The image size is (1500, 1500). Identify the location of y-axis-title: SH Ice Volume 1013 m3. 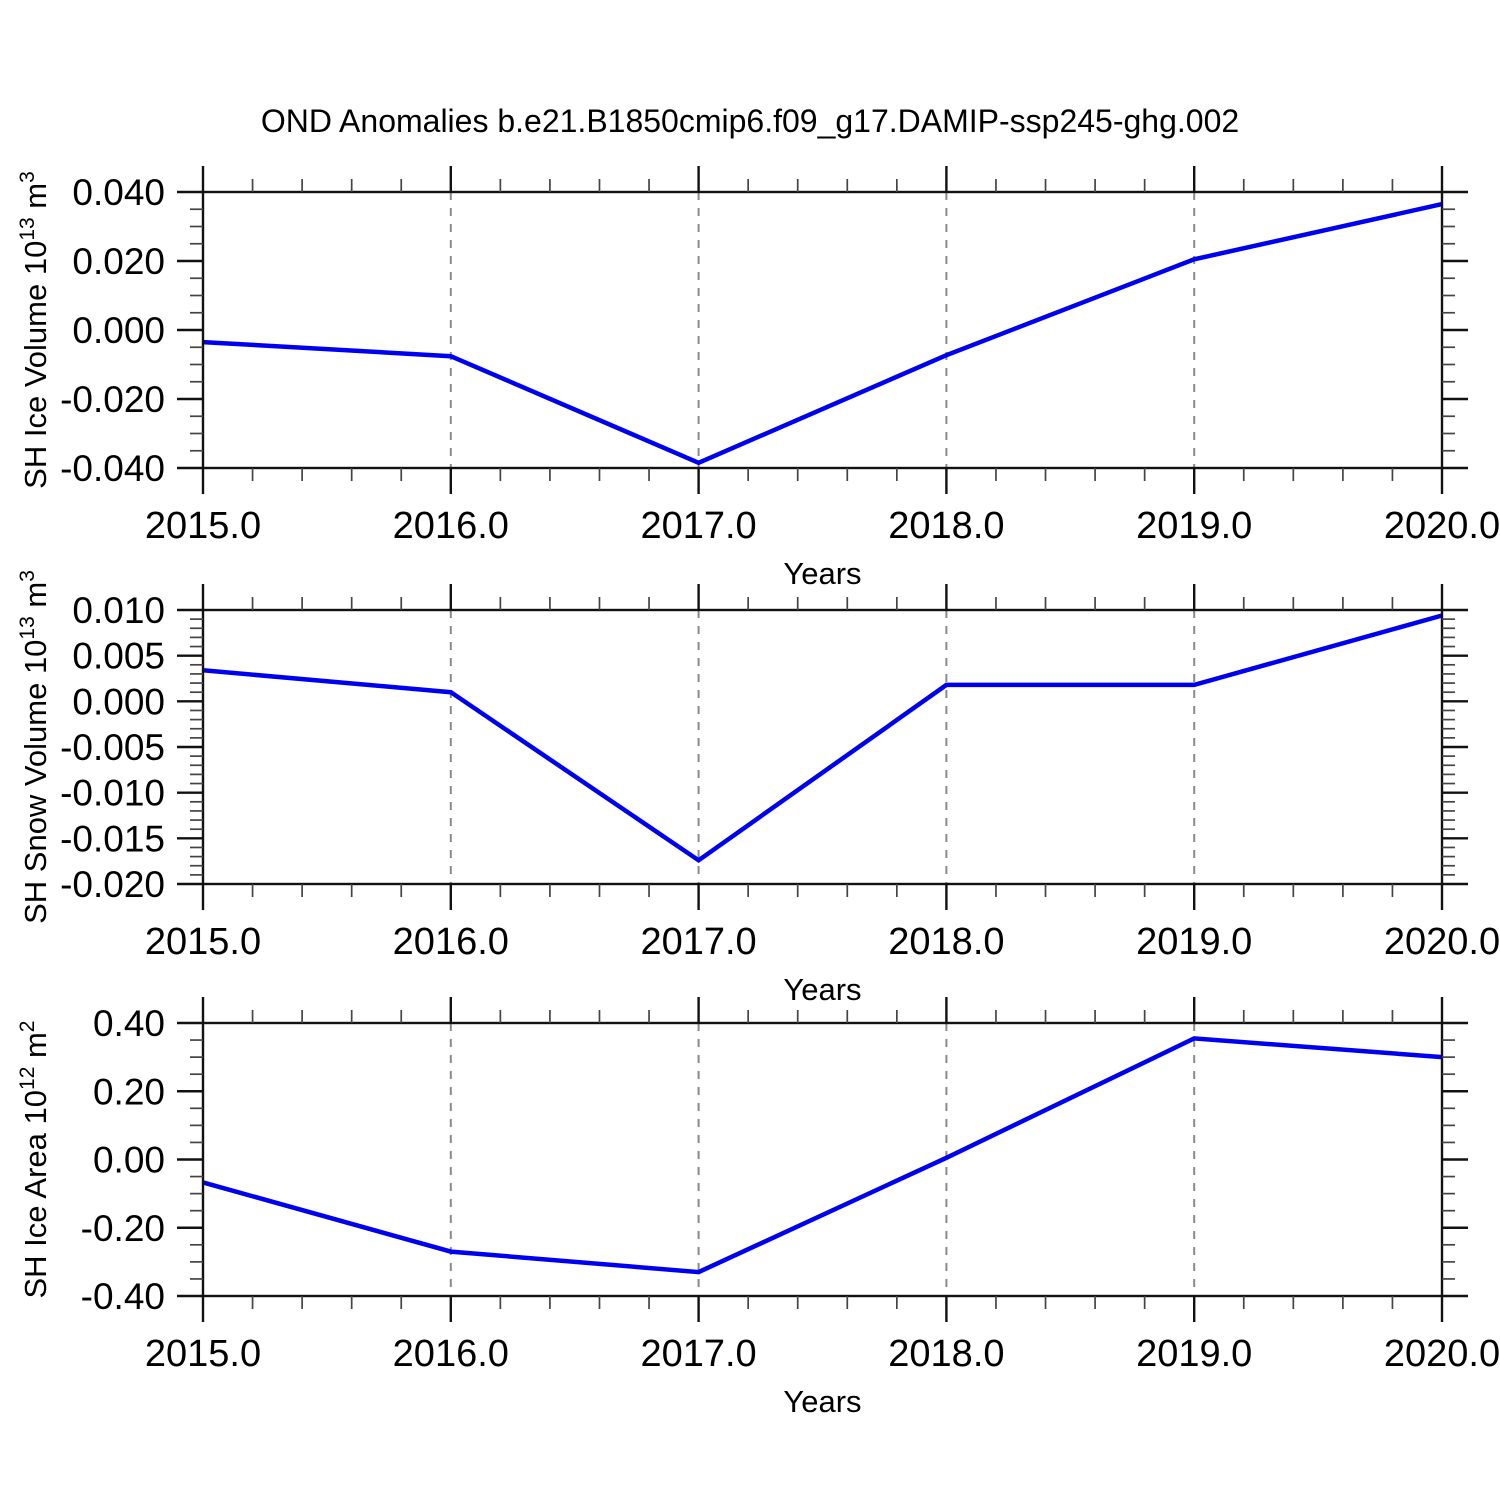
(34, 330).